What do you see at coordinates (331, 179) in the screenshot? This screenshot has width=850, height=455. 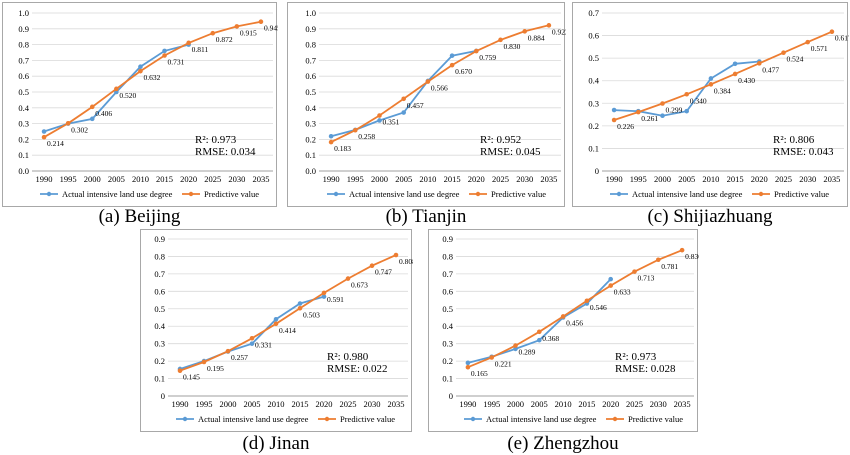 I see `x-tick-label: 1990` at bounding box center [331, 179].